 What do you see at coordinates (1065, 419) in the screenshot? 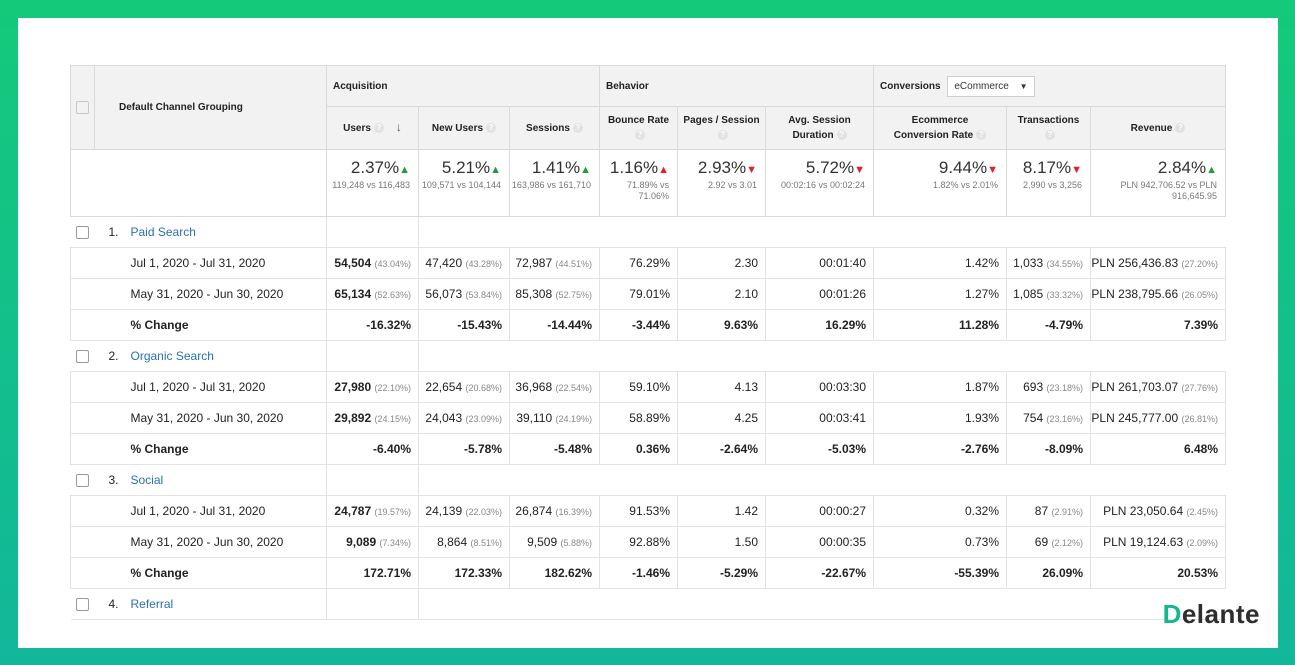
I see `metric-percent: (23.16%)` at bounding box center [1065, 419].